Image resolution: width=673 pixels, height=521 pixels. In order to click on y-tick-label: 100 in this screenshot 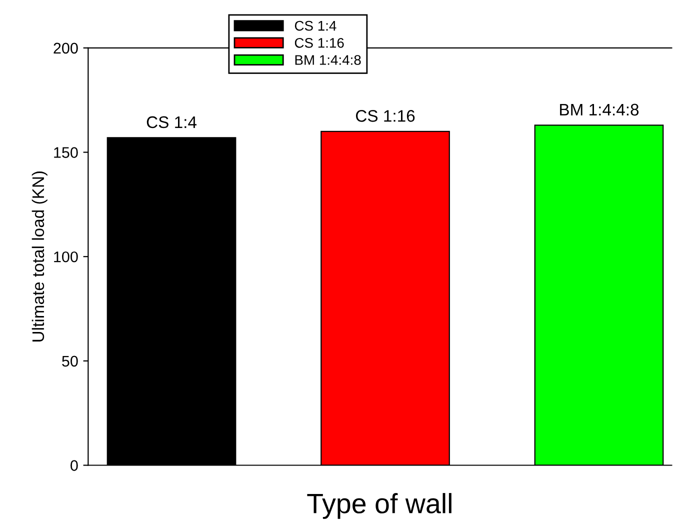, I will do `click(66, 256)`.